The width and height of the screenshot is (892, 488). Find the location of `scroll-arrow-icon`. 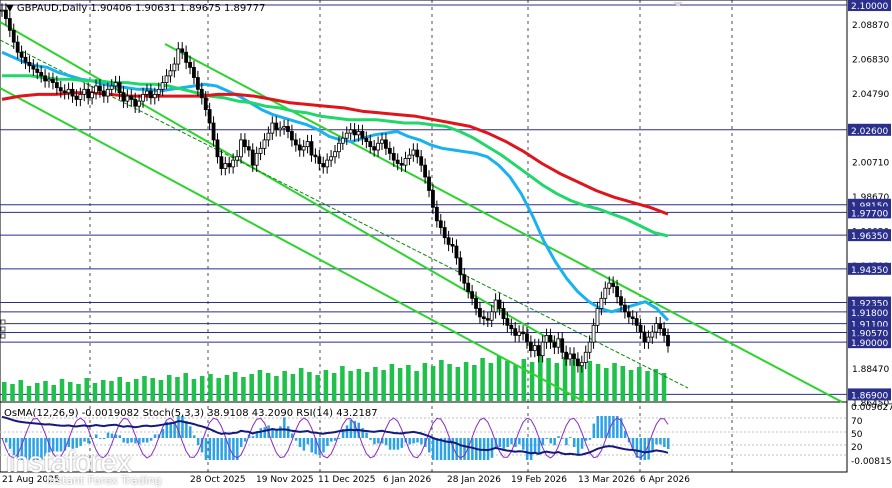

scroll-arrow-icon is located at coordinates (678, 4).